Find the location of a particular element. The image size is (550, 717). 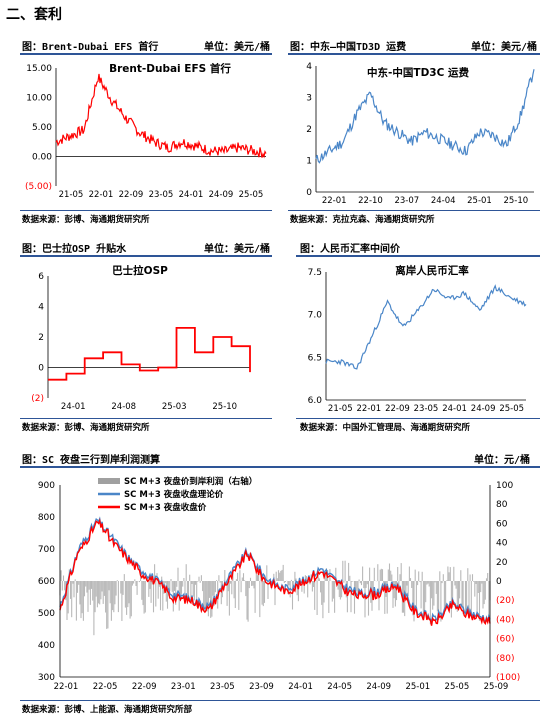

chart5-legend-theory: SC M+3 夜盘收盘理论价 is located at coordinates (174, 494).